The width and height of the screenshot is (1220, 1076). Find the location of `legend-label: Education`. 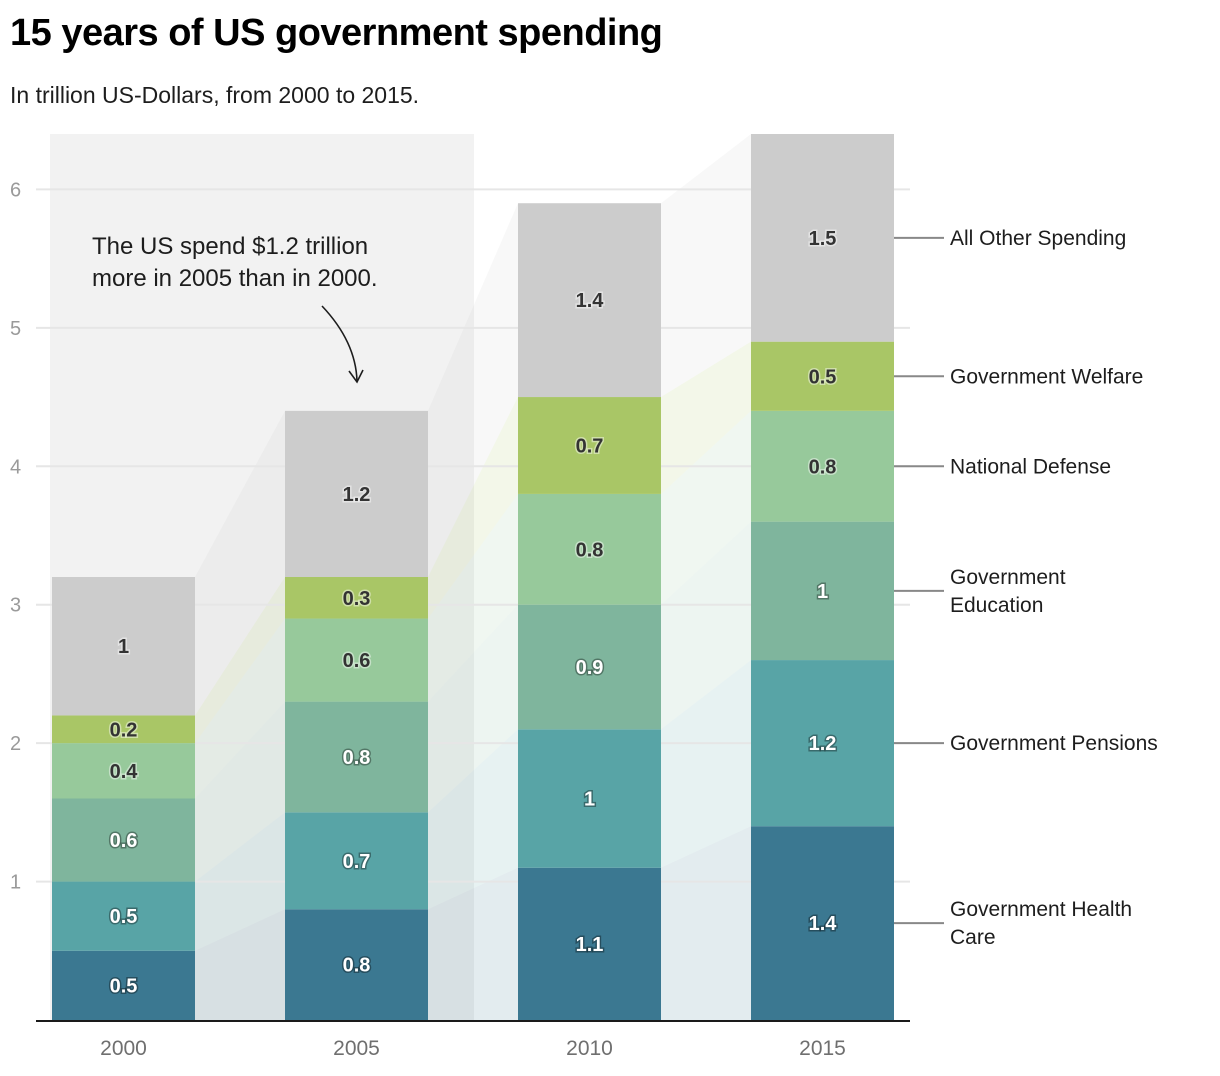

legend-label: Education is located at coordinates (996, 605).